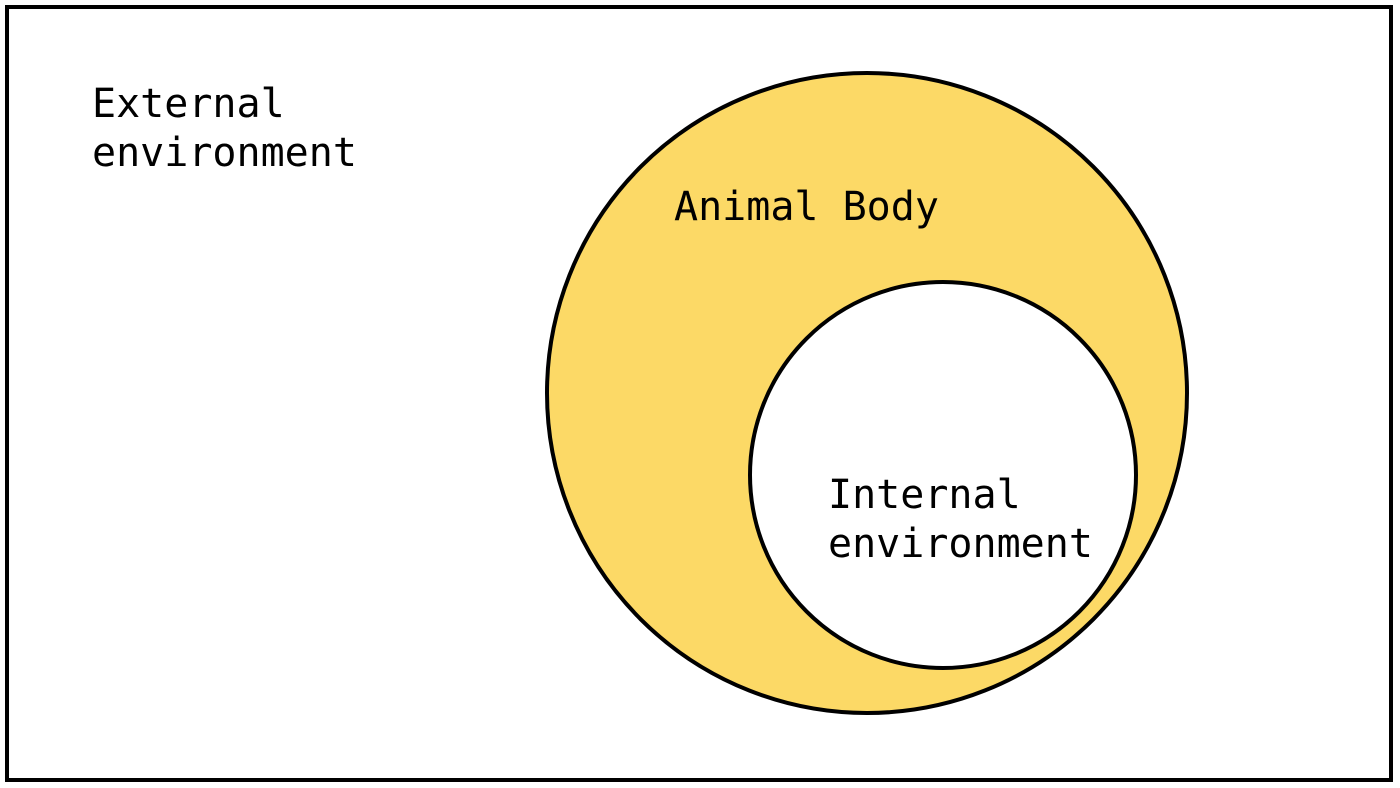 Image resolution: width=1400 pixels, height=788 pixels. Describe the element at coordinates (224, 128) in the screenshot. I see `external-environment-label: External environment` at that location.